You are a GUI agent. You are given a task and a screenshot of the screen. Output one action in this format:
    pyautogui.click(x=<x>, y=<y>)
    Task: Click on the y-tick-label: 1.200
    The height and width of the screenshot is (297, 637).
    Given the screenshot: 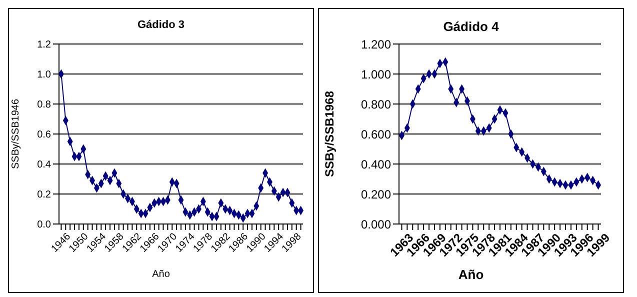 What is the action you would take?
    pyautogui.click(x=376, y=44)
    